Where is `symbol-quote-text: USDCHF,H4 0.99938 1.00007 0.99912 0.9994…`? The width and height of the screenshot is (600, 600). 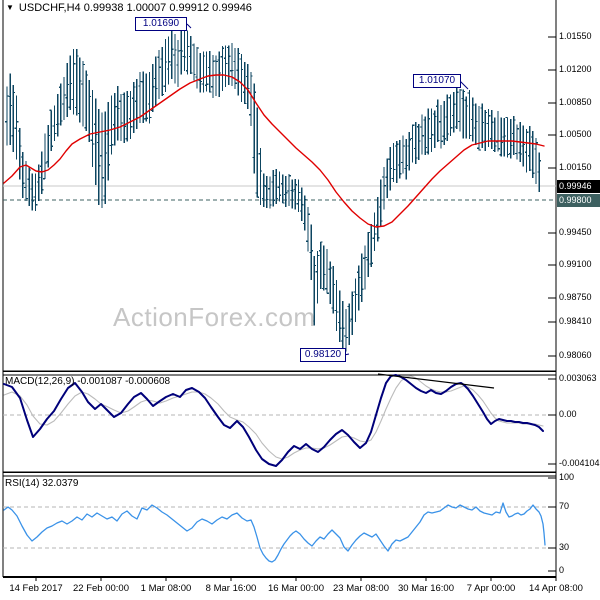
symbol-quote-text: USDCHF,H4 0.99938 1.00007 0.99912 0.9994… is located at coordinates (135, 8).